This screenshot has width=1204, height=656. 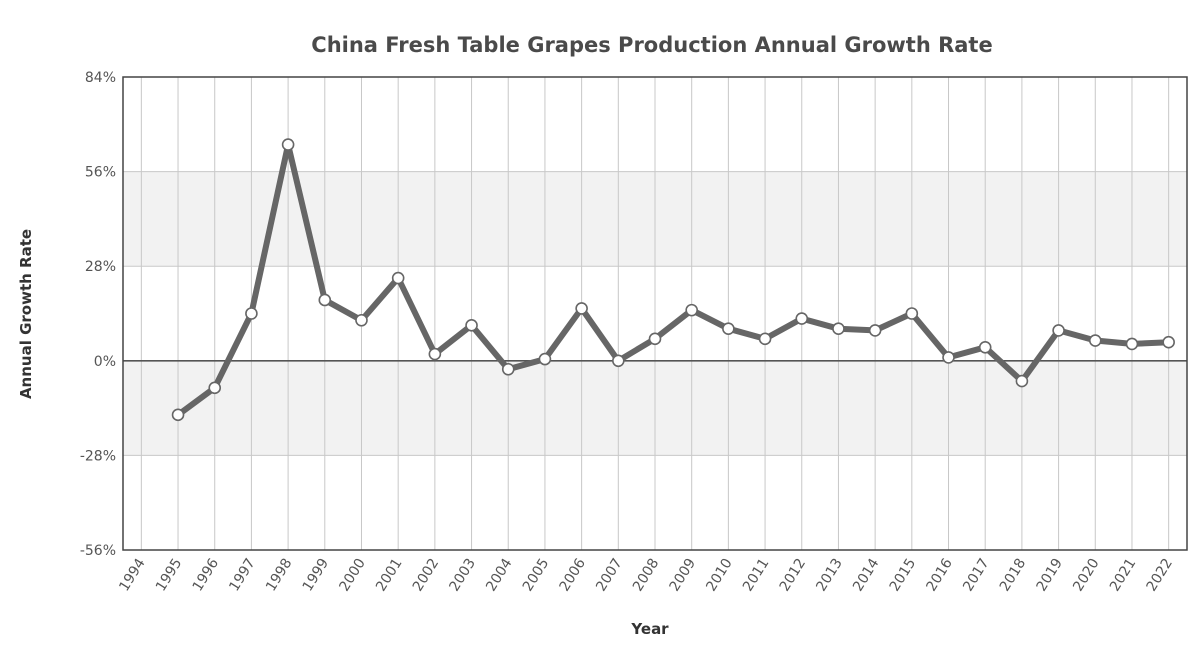 I want to click on x-tick-label: 2007, so click(x=609, y=575).